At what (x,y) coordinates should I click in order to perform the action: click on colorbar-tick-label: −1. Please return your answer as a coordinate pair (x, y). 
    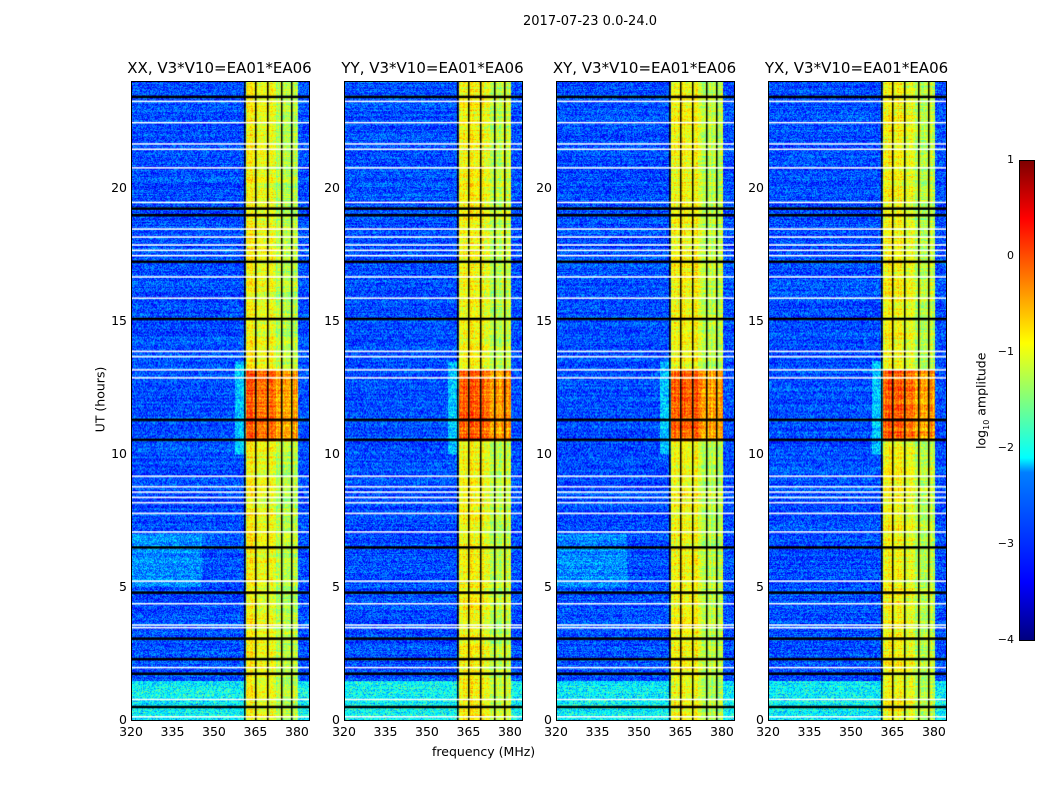
    Looking at the image, I should click on (1005, 351).